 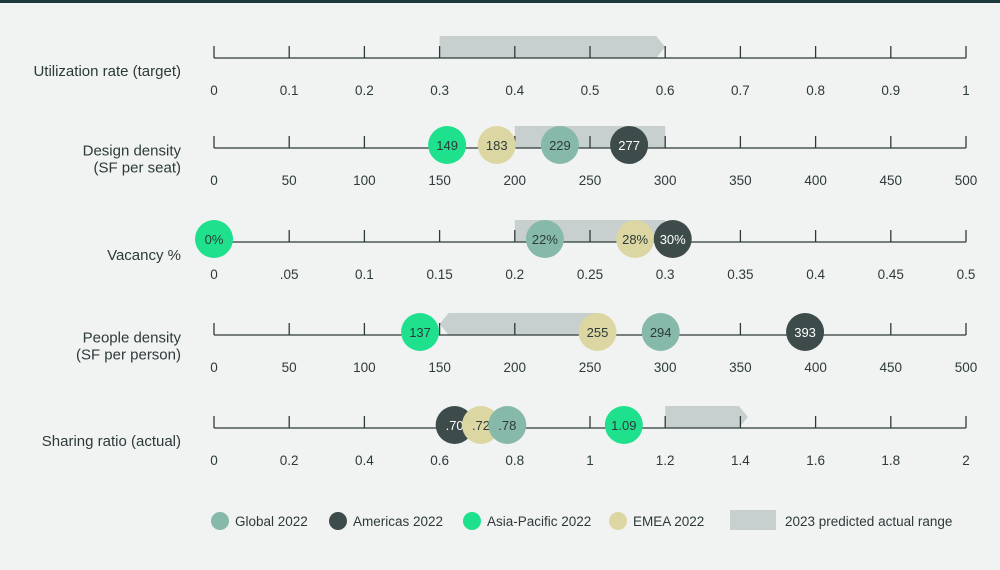 I want to click on legend-label: Americas 2022, so click(x=398, y=521).